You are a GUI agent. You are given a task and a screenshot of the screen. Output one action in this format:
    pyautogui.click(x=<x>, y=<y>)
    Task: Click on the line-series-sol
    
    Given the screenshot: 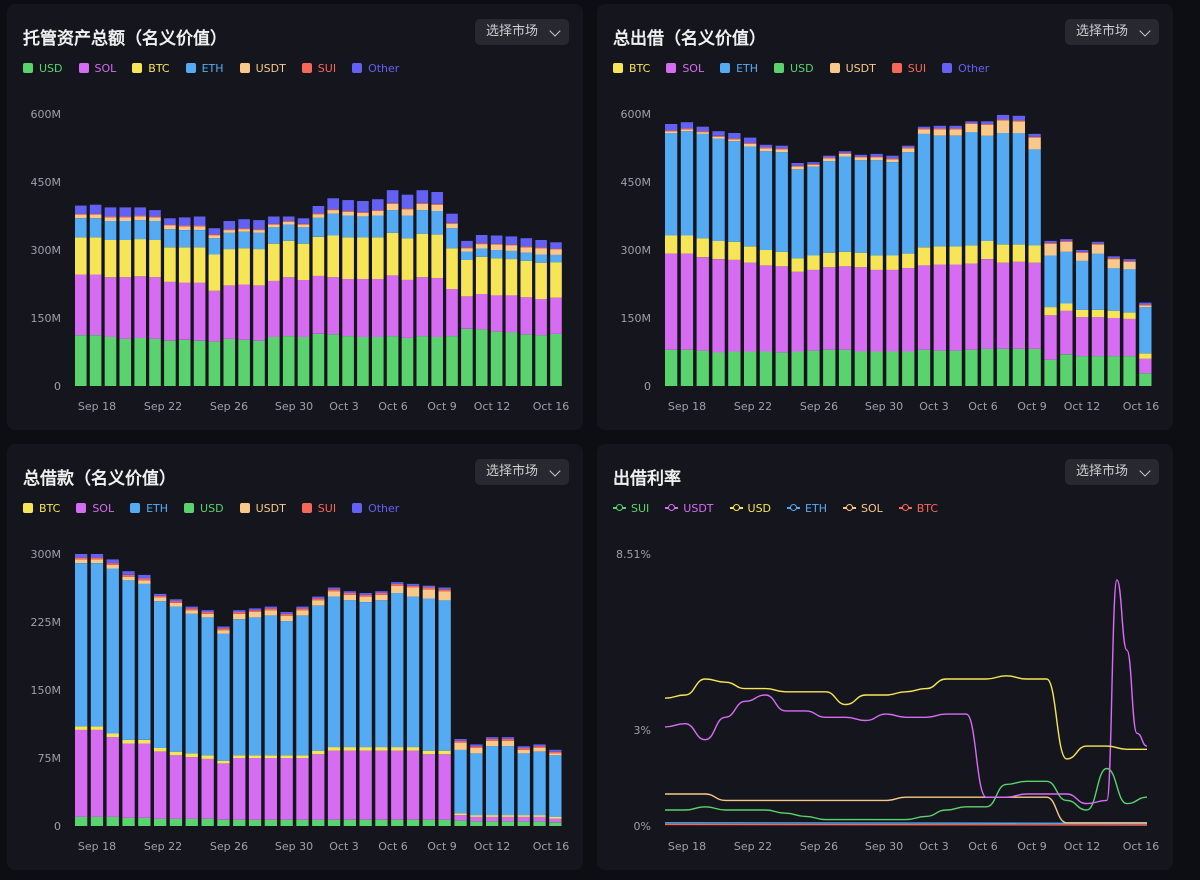 What is the action you would take?
    pyautogui.click(x=906, y=808)
    